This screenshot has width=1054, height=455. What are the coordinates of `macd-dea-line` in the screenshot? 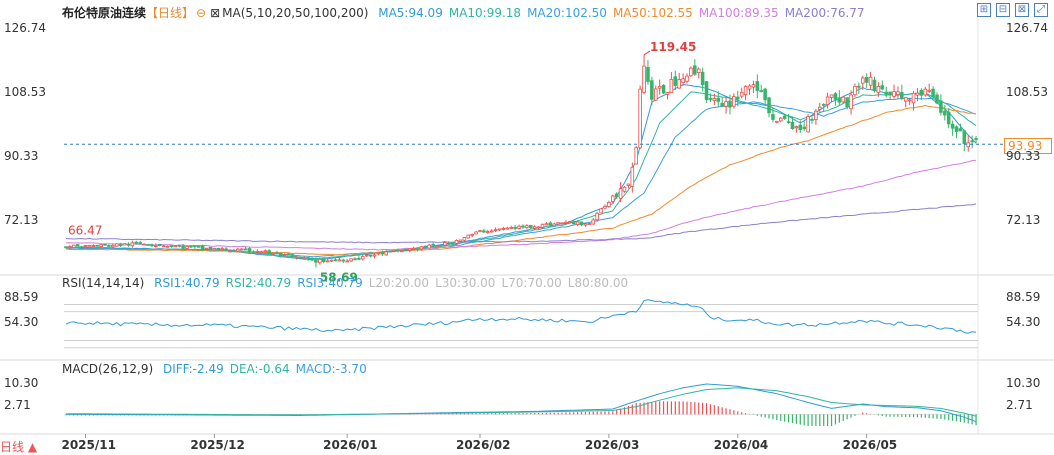 It's located at (521, 402).